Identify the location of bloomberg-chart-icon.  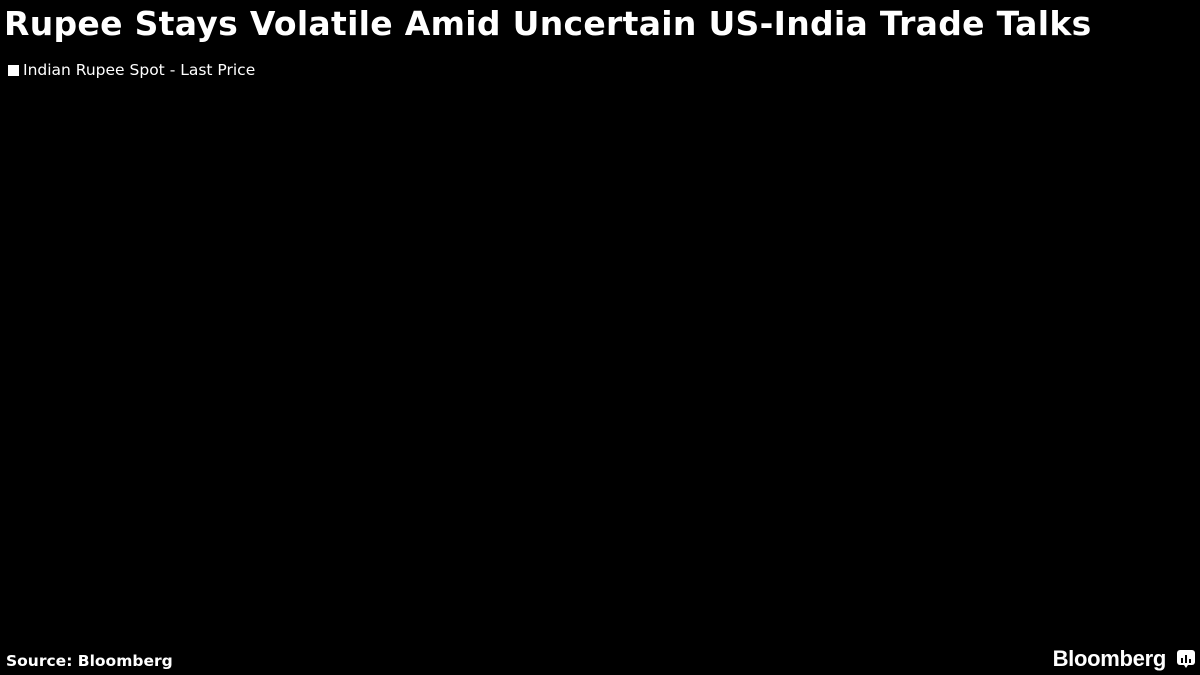
(1186, 659).